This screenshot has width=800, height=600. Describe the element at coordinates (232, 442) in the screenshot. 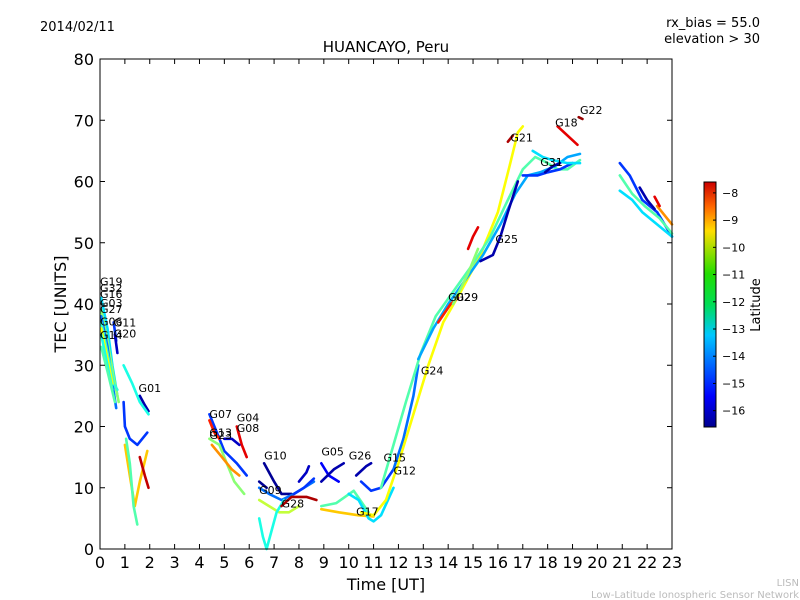

I see `series-line-g08` at that location.